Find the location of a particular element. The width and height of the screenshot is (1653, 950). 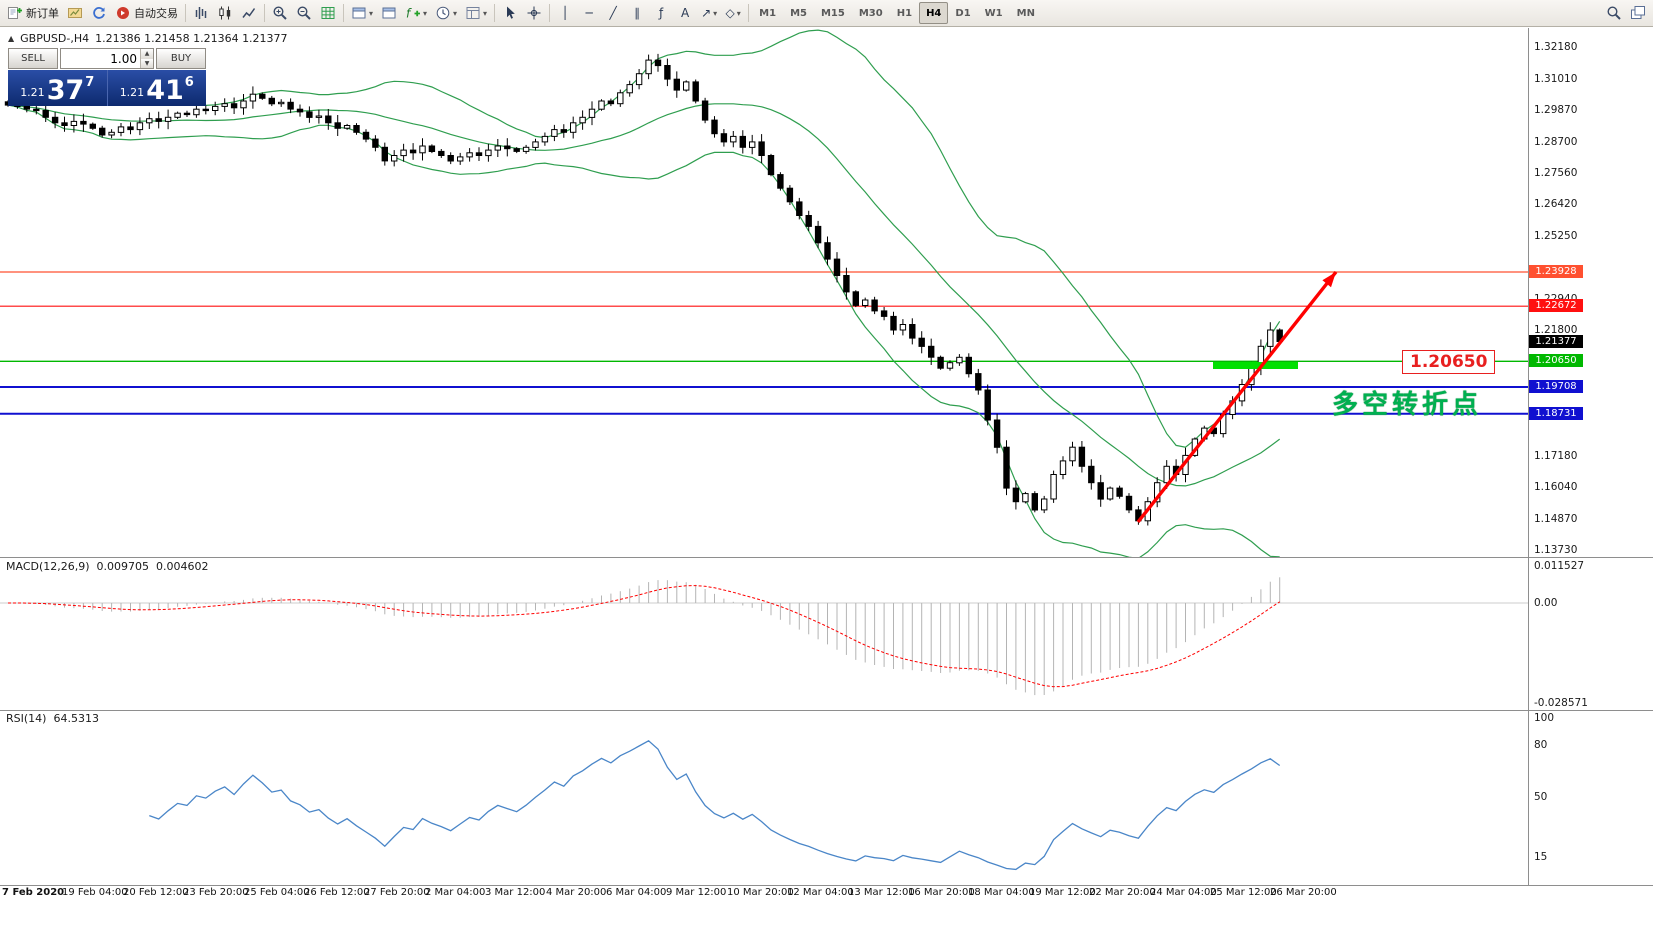

templates-button: ▾ is located at coordinates (476, 13).